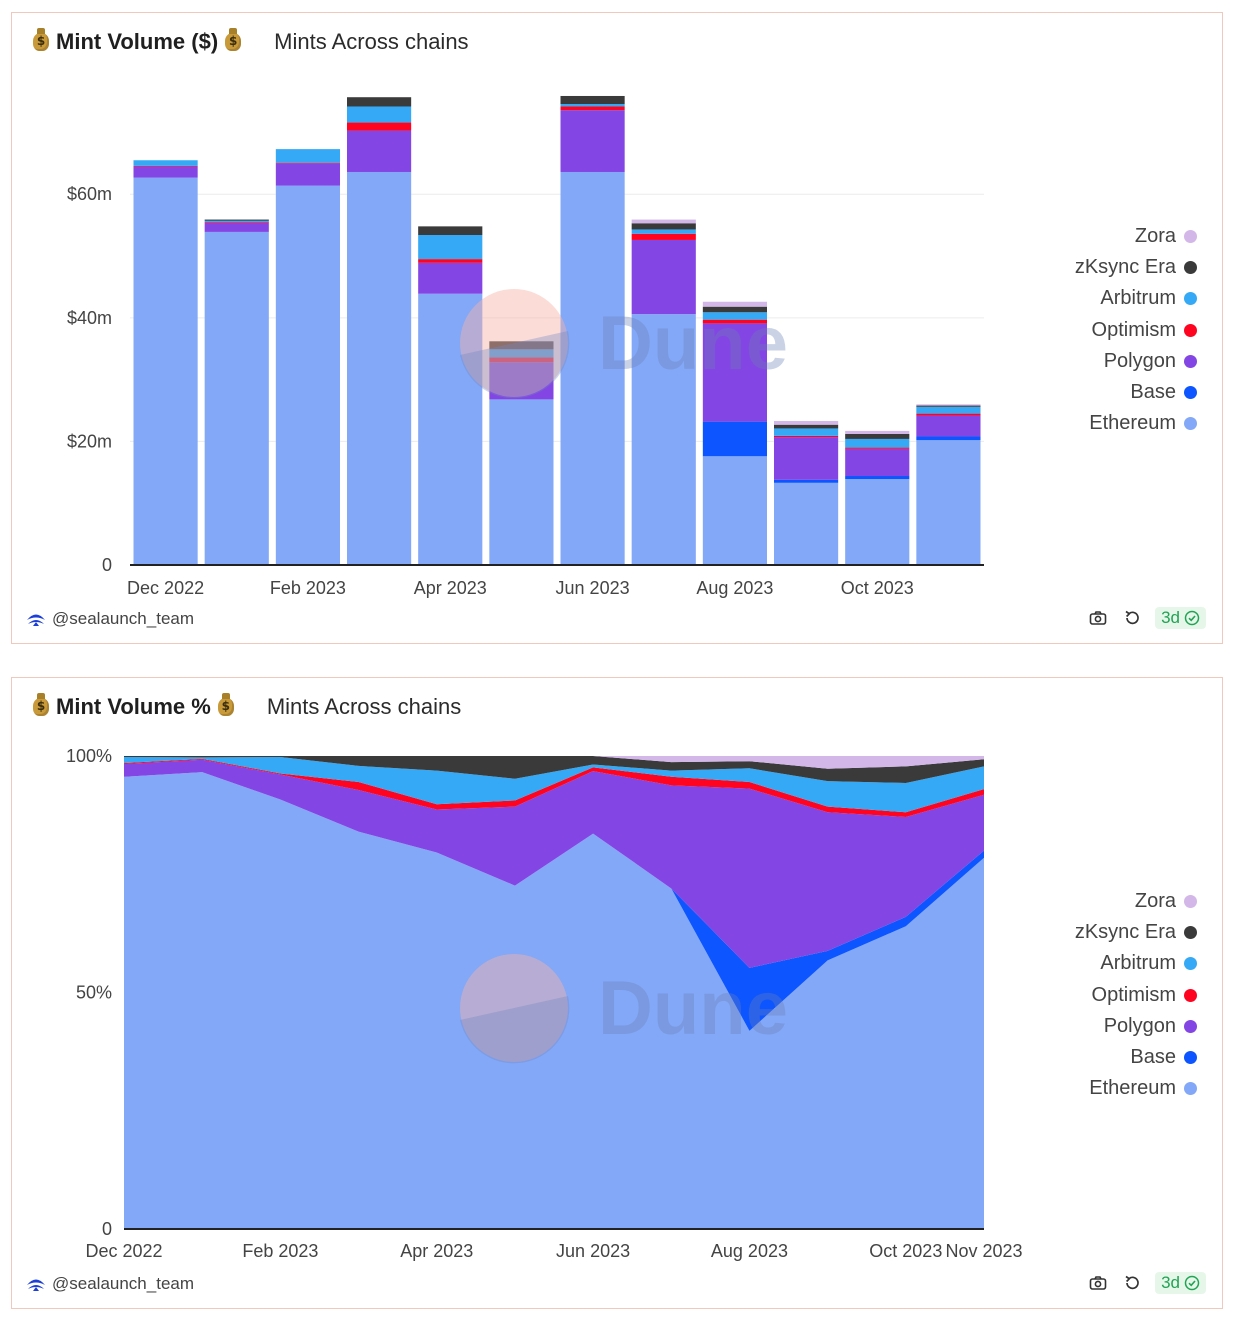  I want to click on legend-label: Zora, so click(1155, 236).